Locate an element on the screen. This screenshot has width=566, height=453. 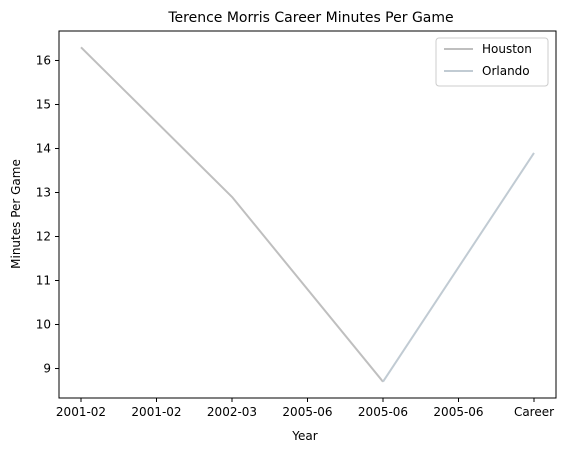
y-tick-label: 10 is located at coordinates (43, 325).